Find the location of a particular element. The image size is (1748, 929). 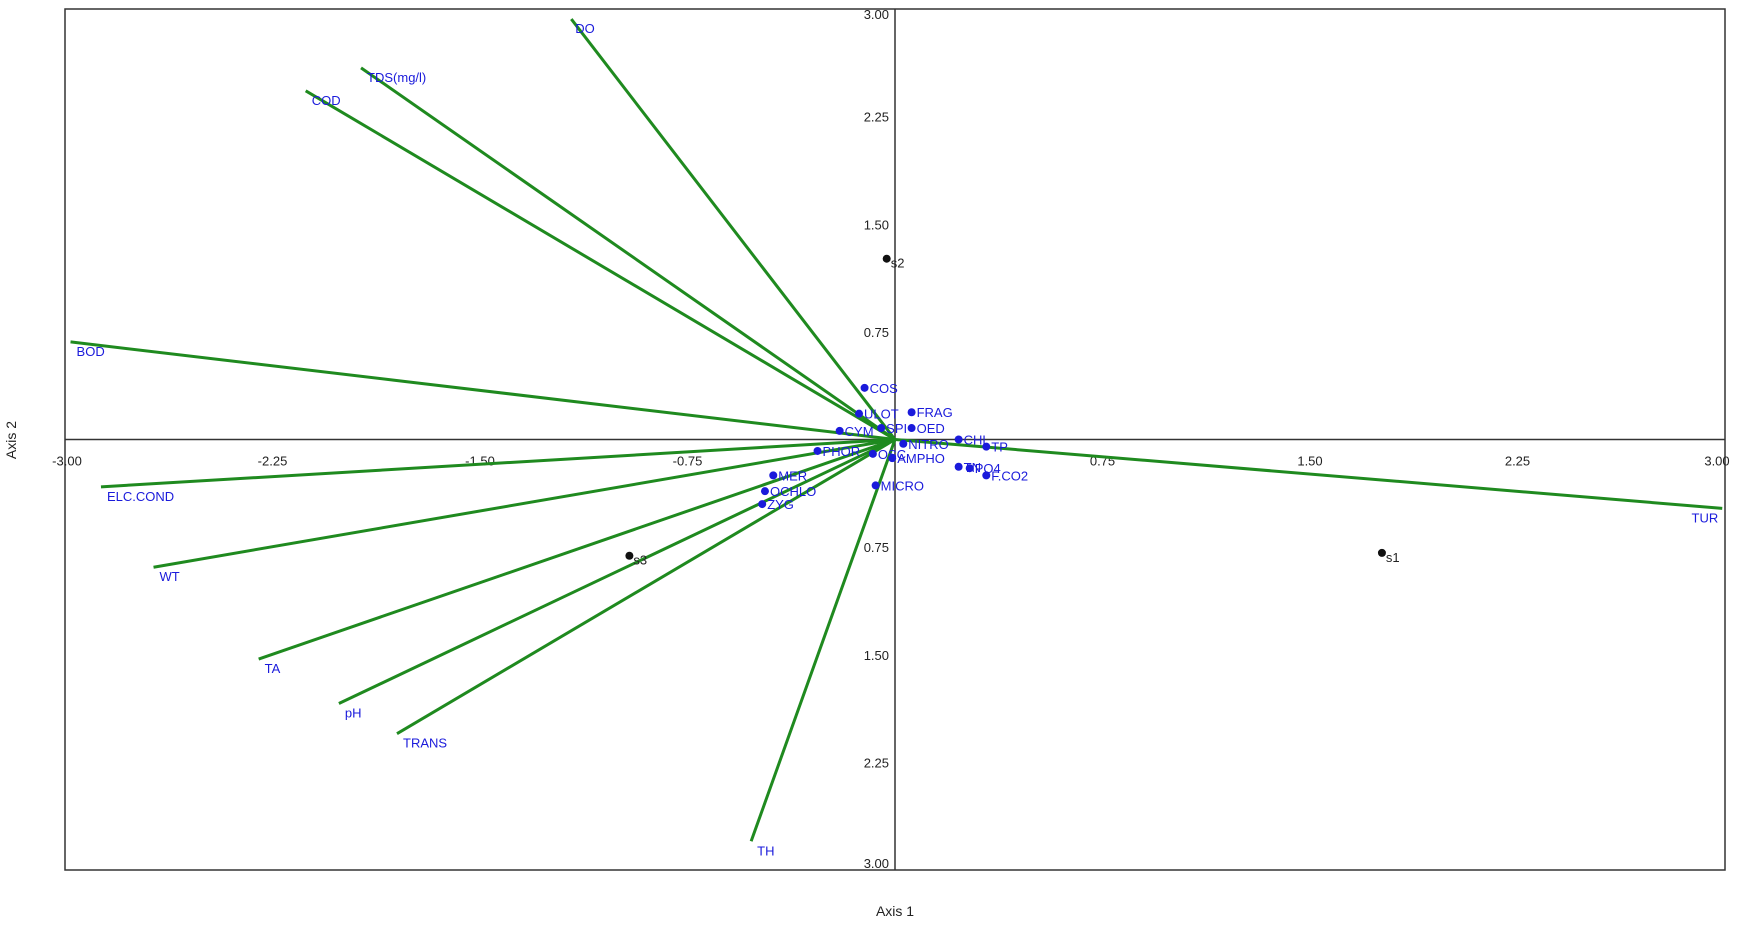

vector-line-tur is located at coordinates (1308, 474).